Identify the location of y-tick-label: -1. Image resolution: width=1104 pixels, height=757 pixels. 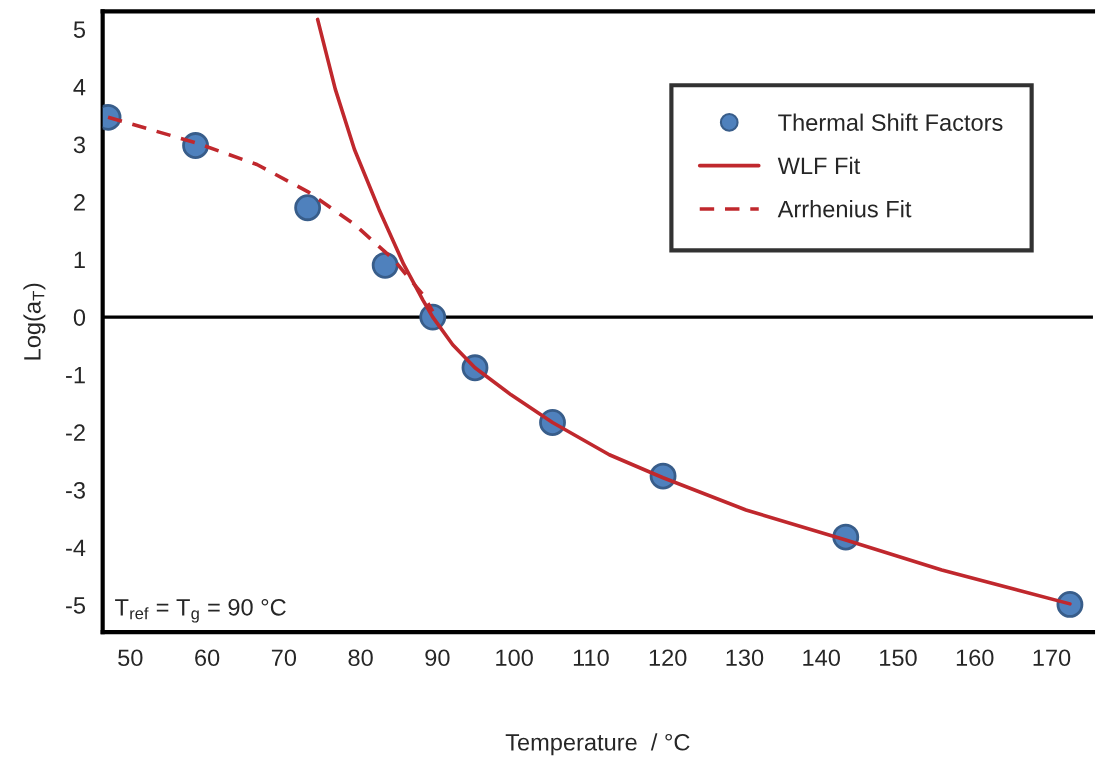
(75, 375).